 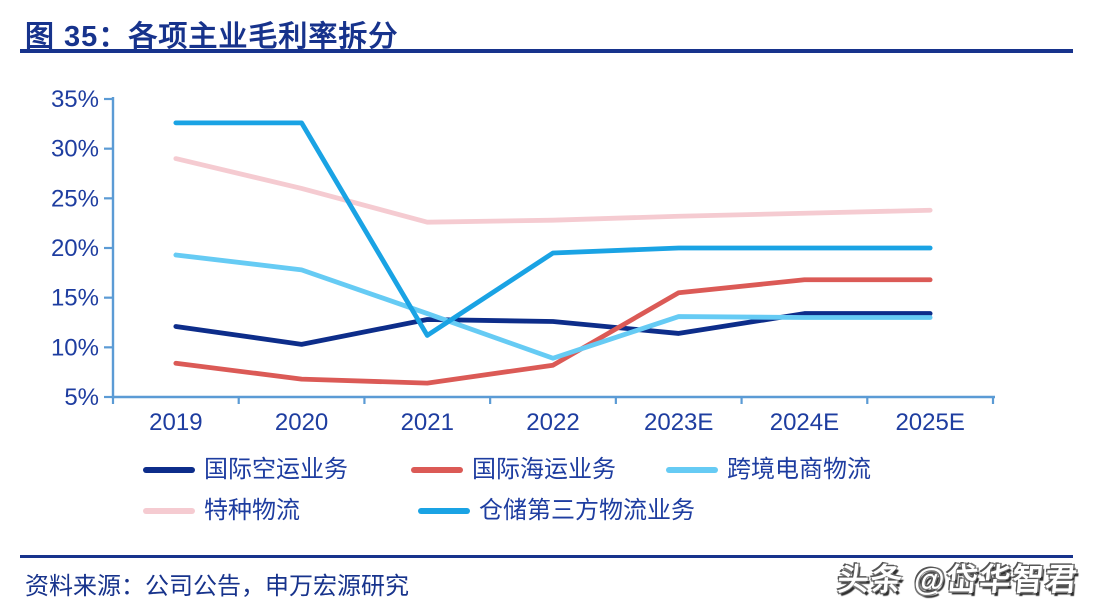 What do you see at coordinates (75, 198) in the screenshot?
I see `y-tick-label: 25%` at bounding box center [75, 198].